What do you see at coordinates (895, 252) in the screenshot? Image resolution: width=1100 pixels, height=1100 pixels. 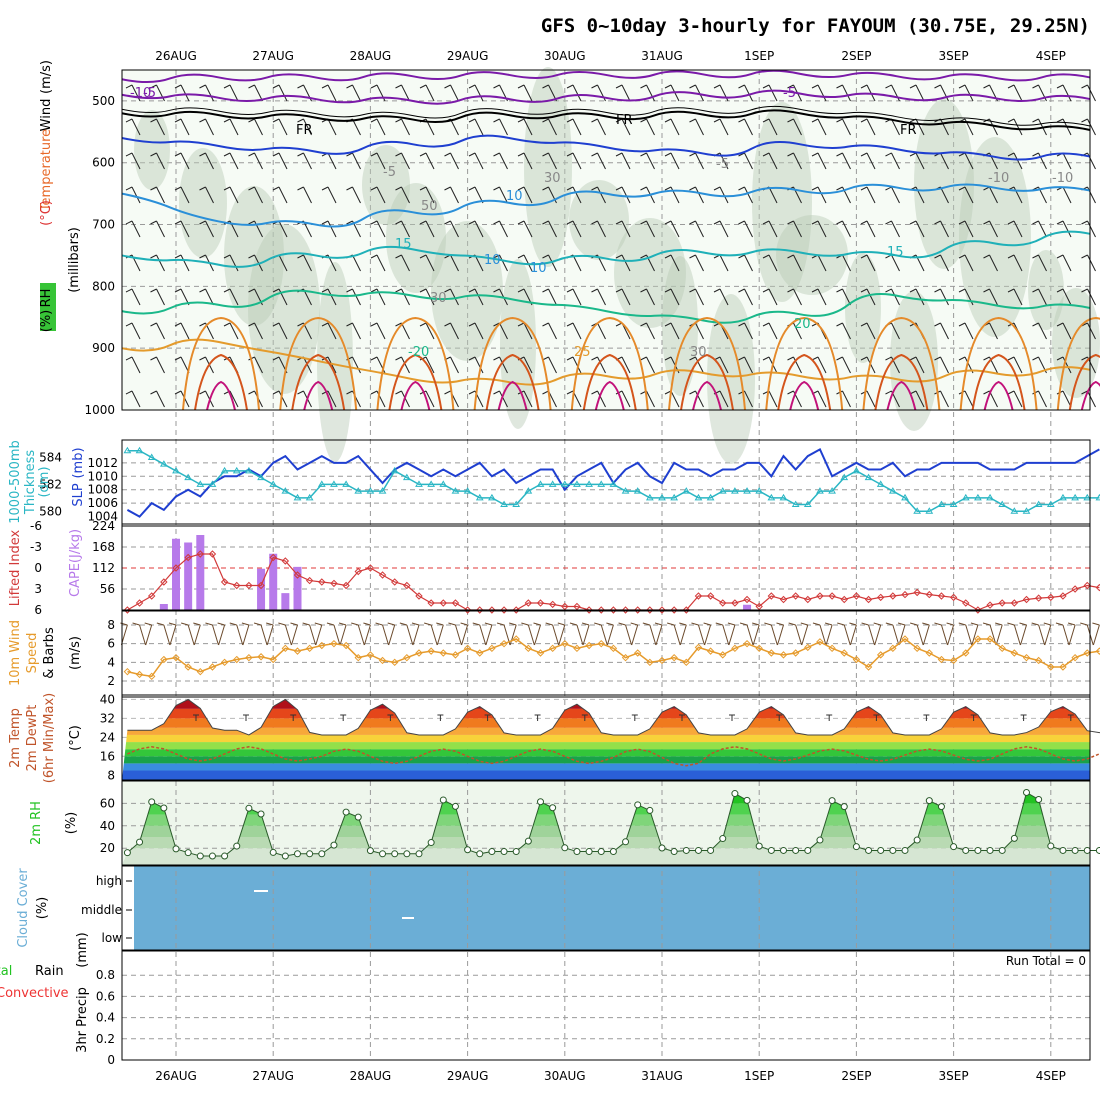 I see `contour-label: 15` at bounding box center [895, 252].